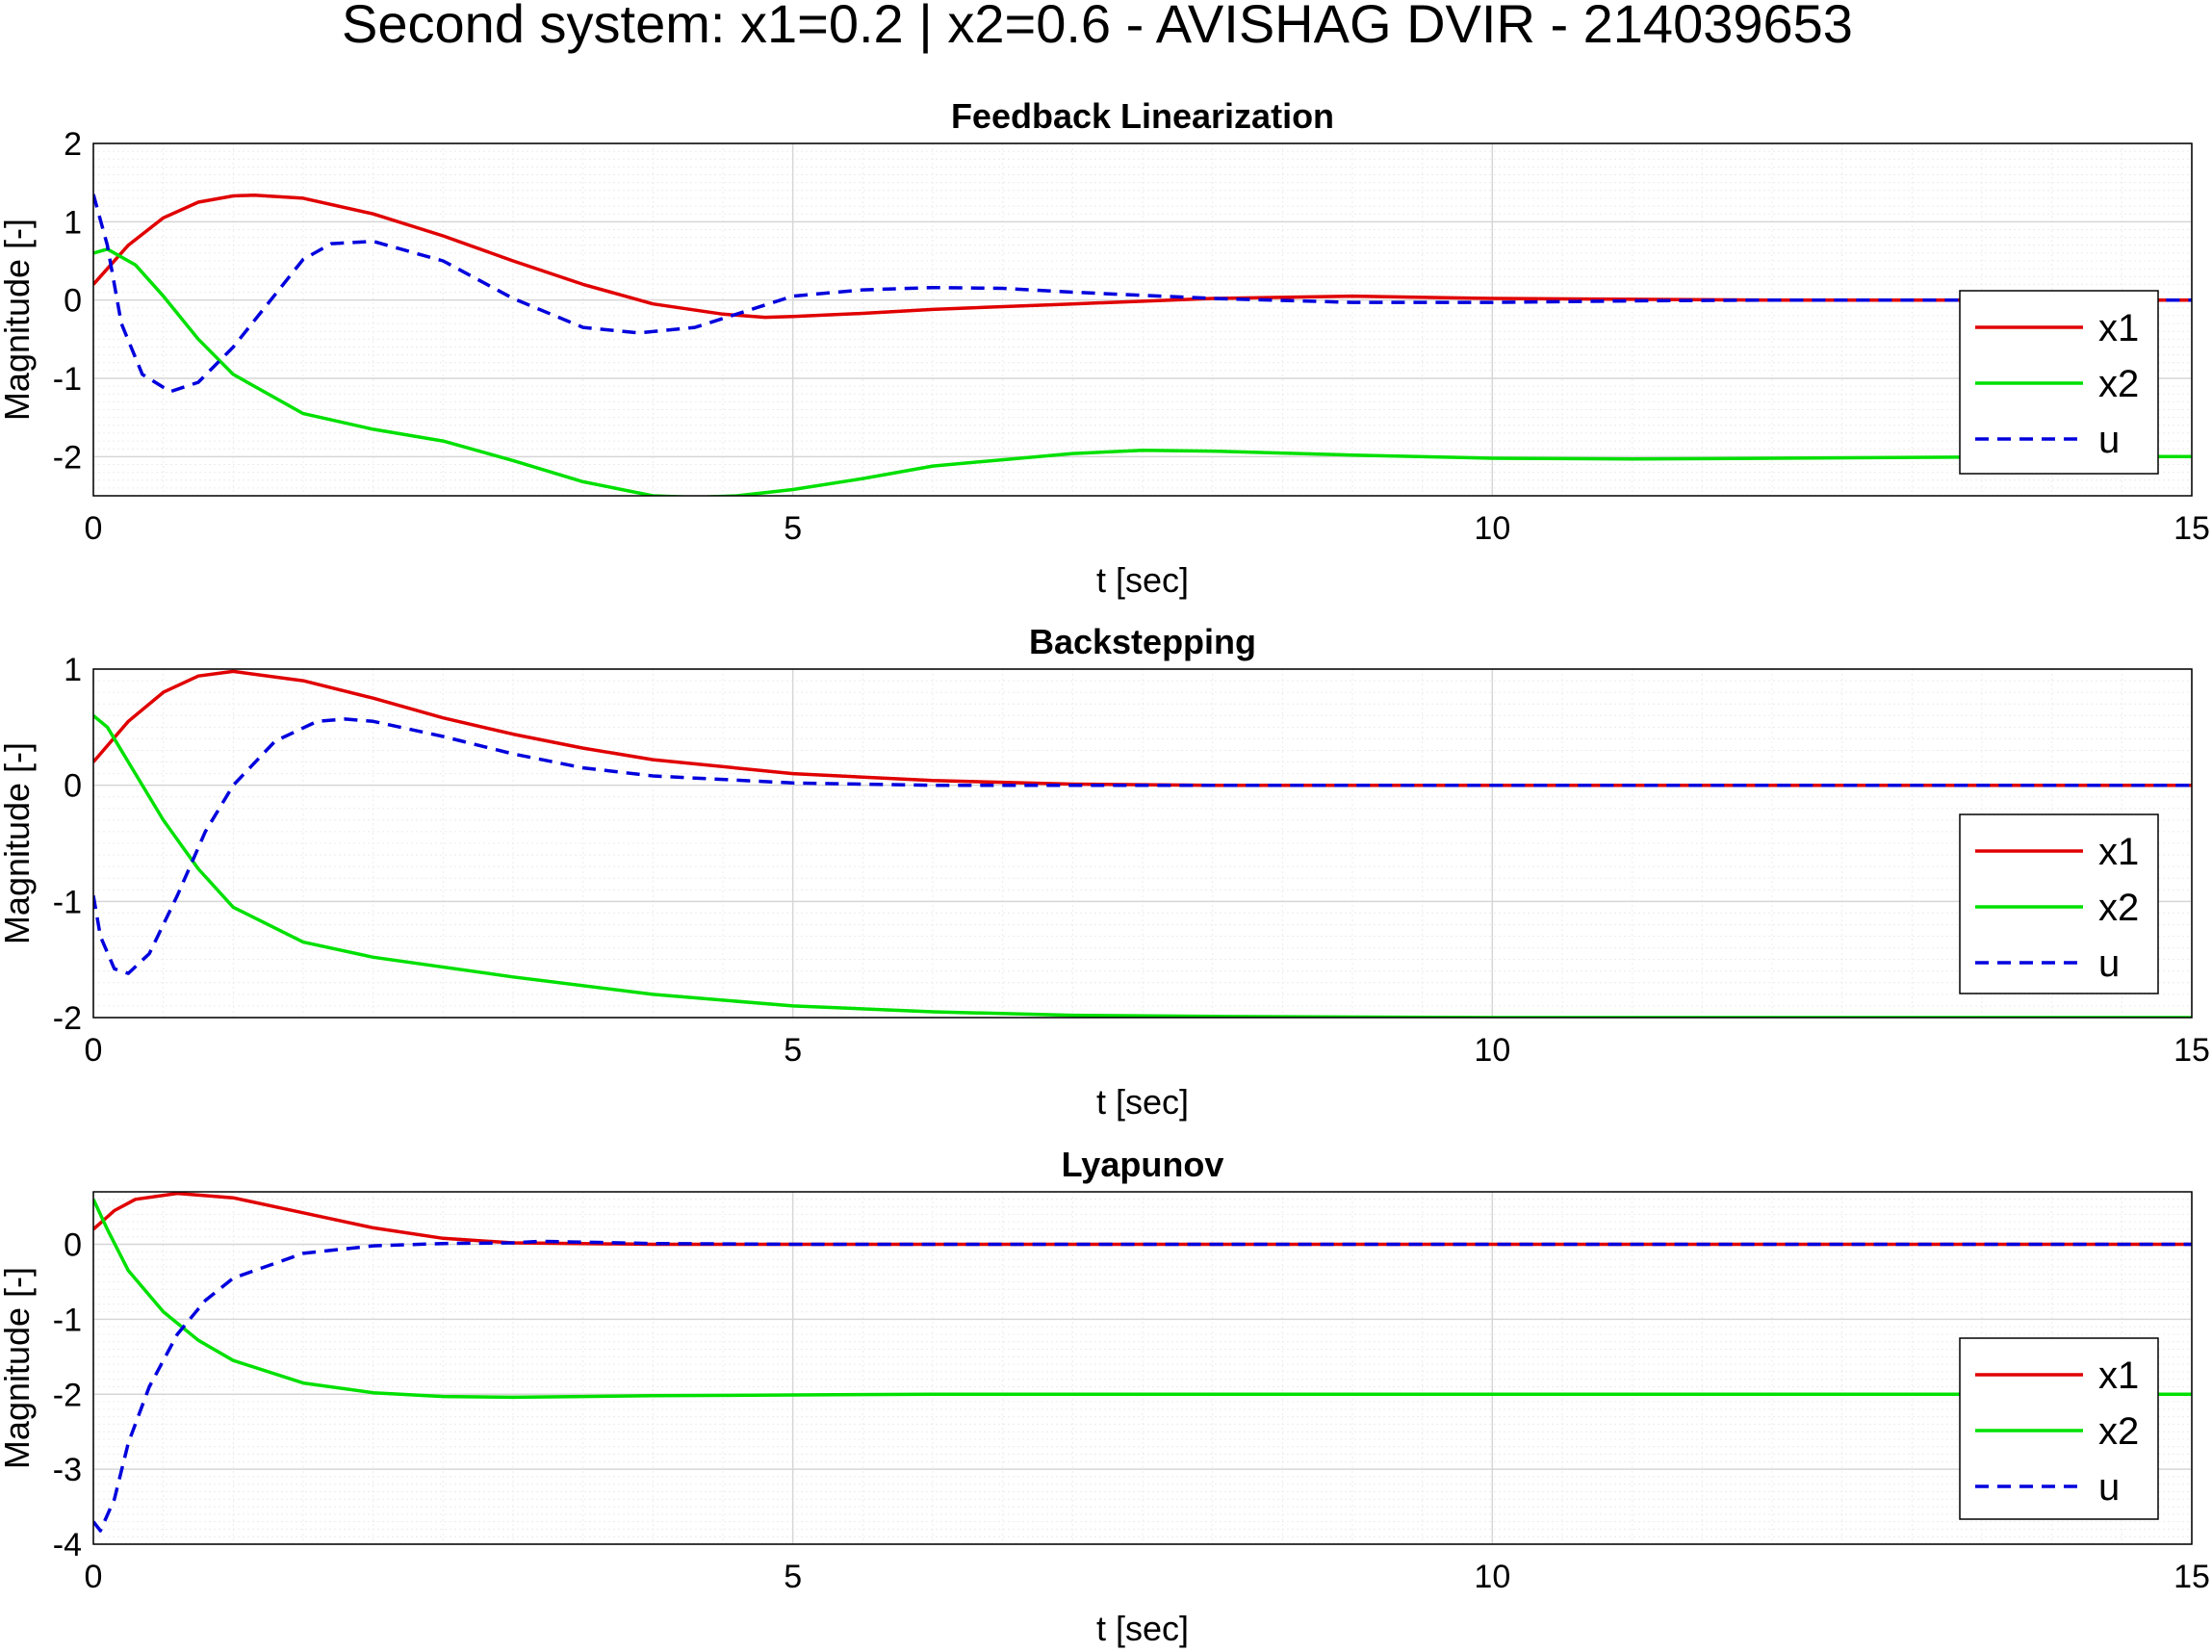 The height and width of the screenshot is (1652, 2212). What do you see at coordinates (73, 144) in the screenshot?
I see `y-tick-label: 2` at bounding box center [73, 144].